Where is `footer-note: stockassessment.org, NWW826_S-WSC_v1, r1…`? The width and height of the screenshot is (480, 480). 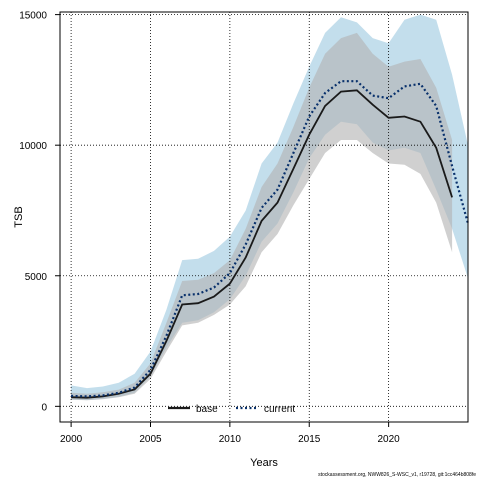 footer-note: stockassessment.org, NWW826_S-WSC_v1, r1… is located at coordinates (397, 475).